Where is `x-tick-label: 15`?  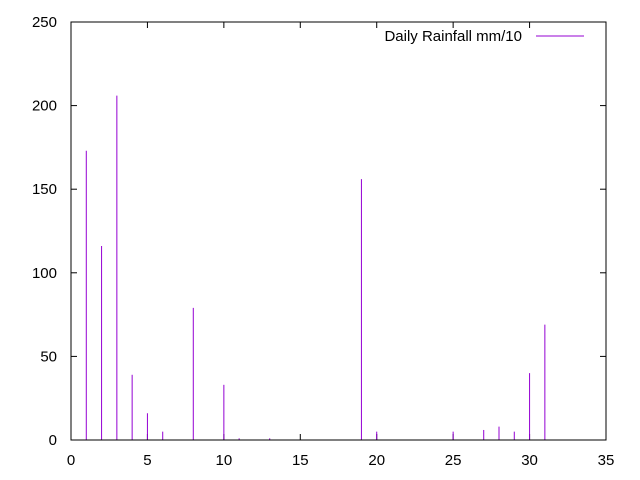 x-tick-label: 15 is located at coordinates (300, 460).